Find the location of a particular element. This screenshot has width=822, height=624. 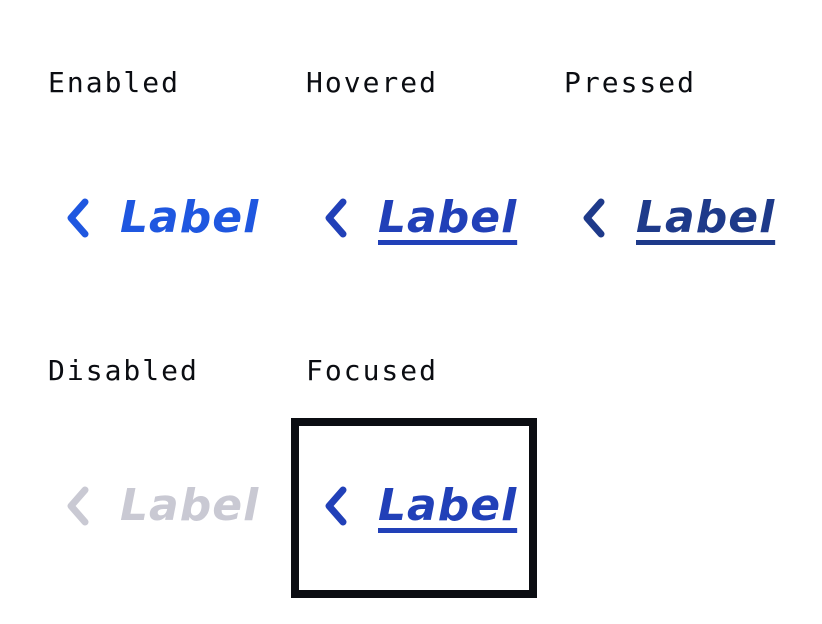

back-link-focused: Label is located at coordinates (419, 506).